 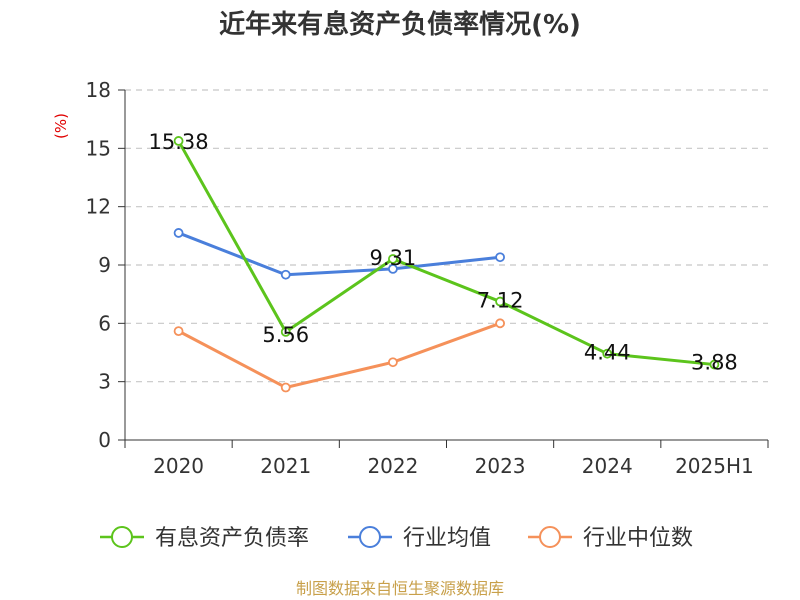 I want to click on y-tick-label: 9, so click(x=104, y=265).